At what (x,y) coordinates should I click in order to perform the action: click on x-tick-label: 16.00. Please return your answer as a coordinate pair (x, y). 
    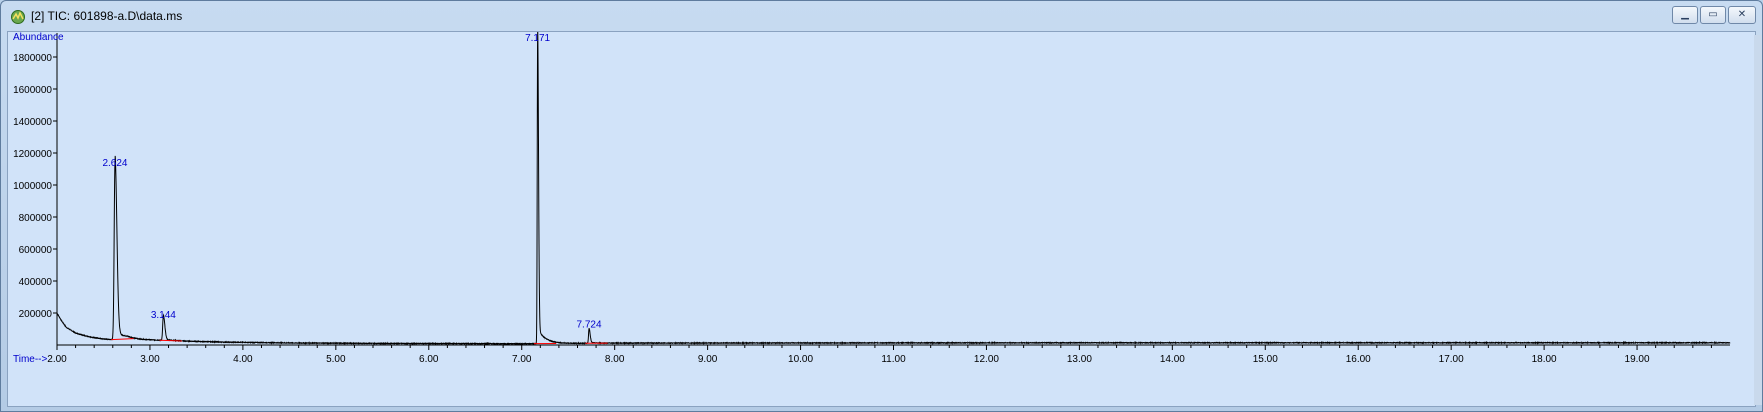
    Looking at the image, I should click on (1358, 359).